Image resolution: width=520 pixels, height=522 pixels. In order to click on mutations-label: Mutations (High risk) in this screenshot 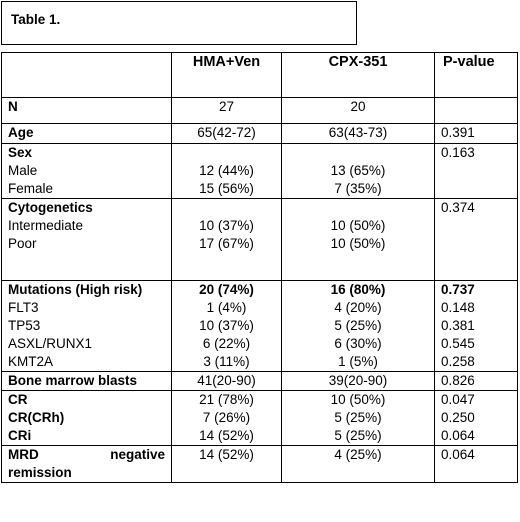, I will do `click(75, 289)`.